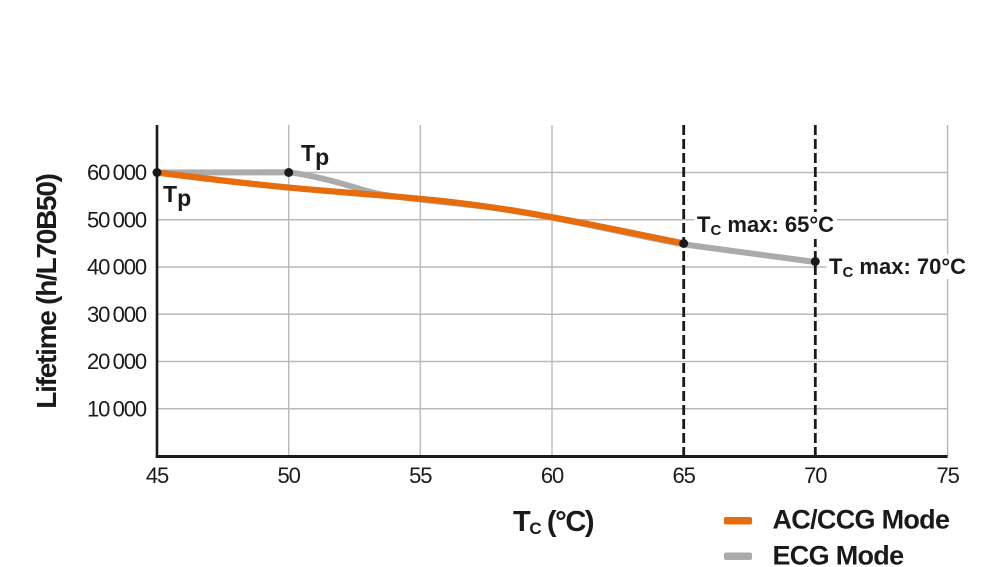 The image size is (1000, 567). What do you see at coordinates (117, 361) in the screenshot?
I see `svg-text: 20 000` at bounding box center [117, 361].